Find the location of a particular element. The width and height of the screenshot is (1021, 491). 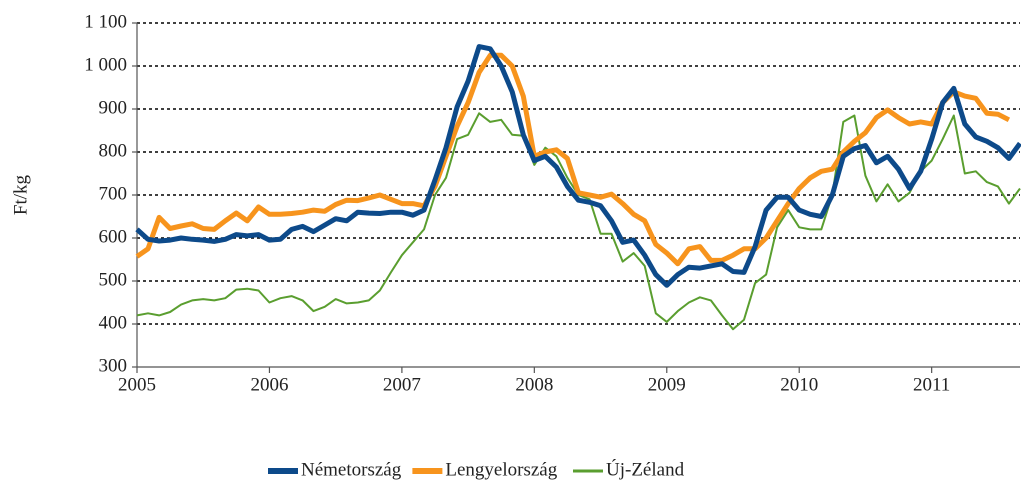

y-tick-label: 400 is located at coordinates (113, 322).